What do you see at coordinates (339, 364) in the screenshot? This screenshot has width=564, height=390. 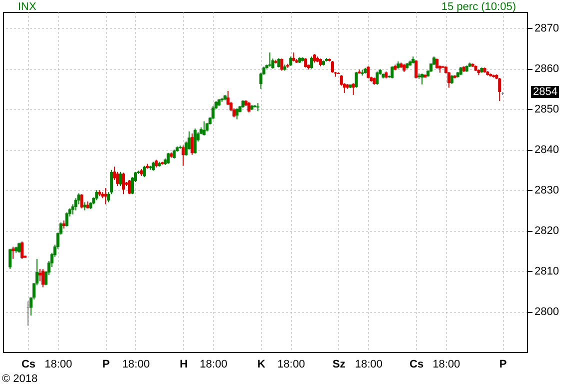 I see `x-tick-label: Sz` at bounding box center [339, 364].